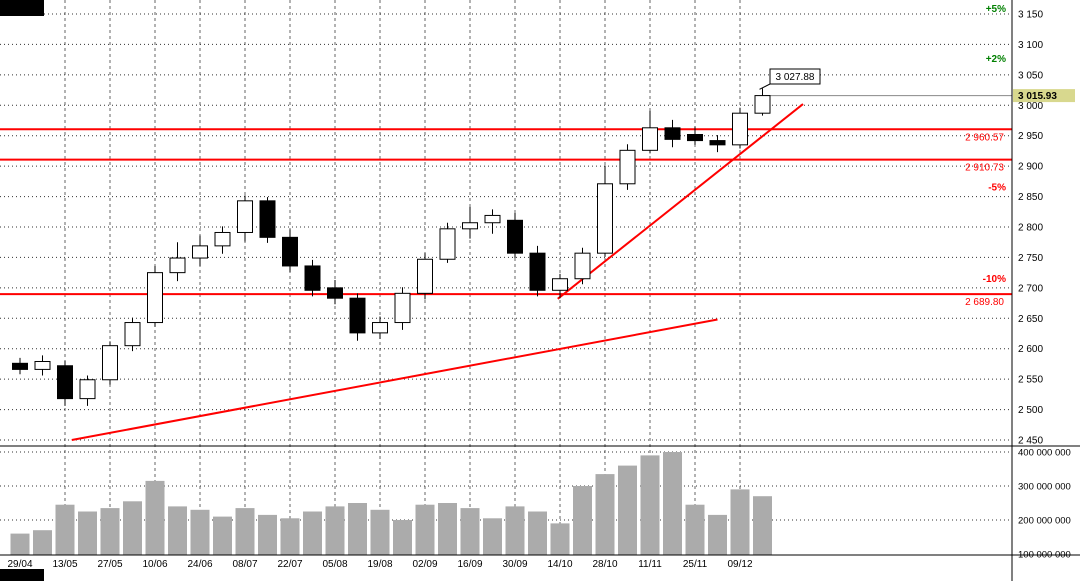 This screenshot has width=1080, height=581. Describe the element at coordinates (22, 575) in the screenshot. I see `bottom-left-corner-box` at that location.